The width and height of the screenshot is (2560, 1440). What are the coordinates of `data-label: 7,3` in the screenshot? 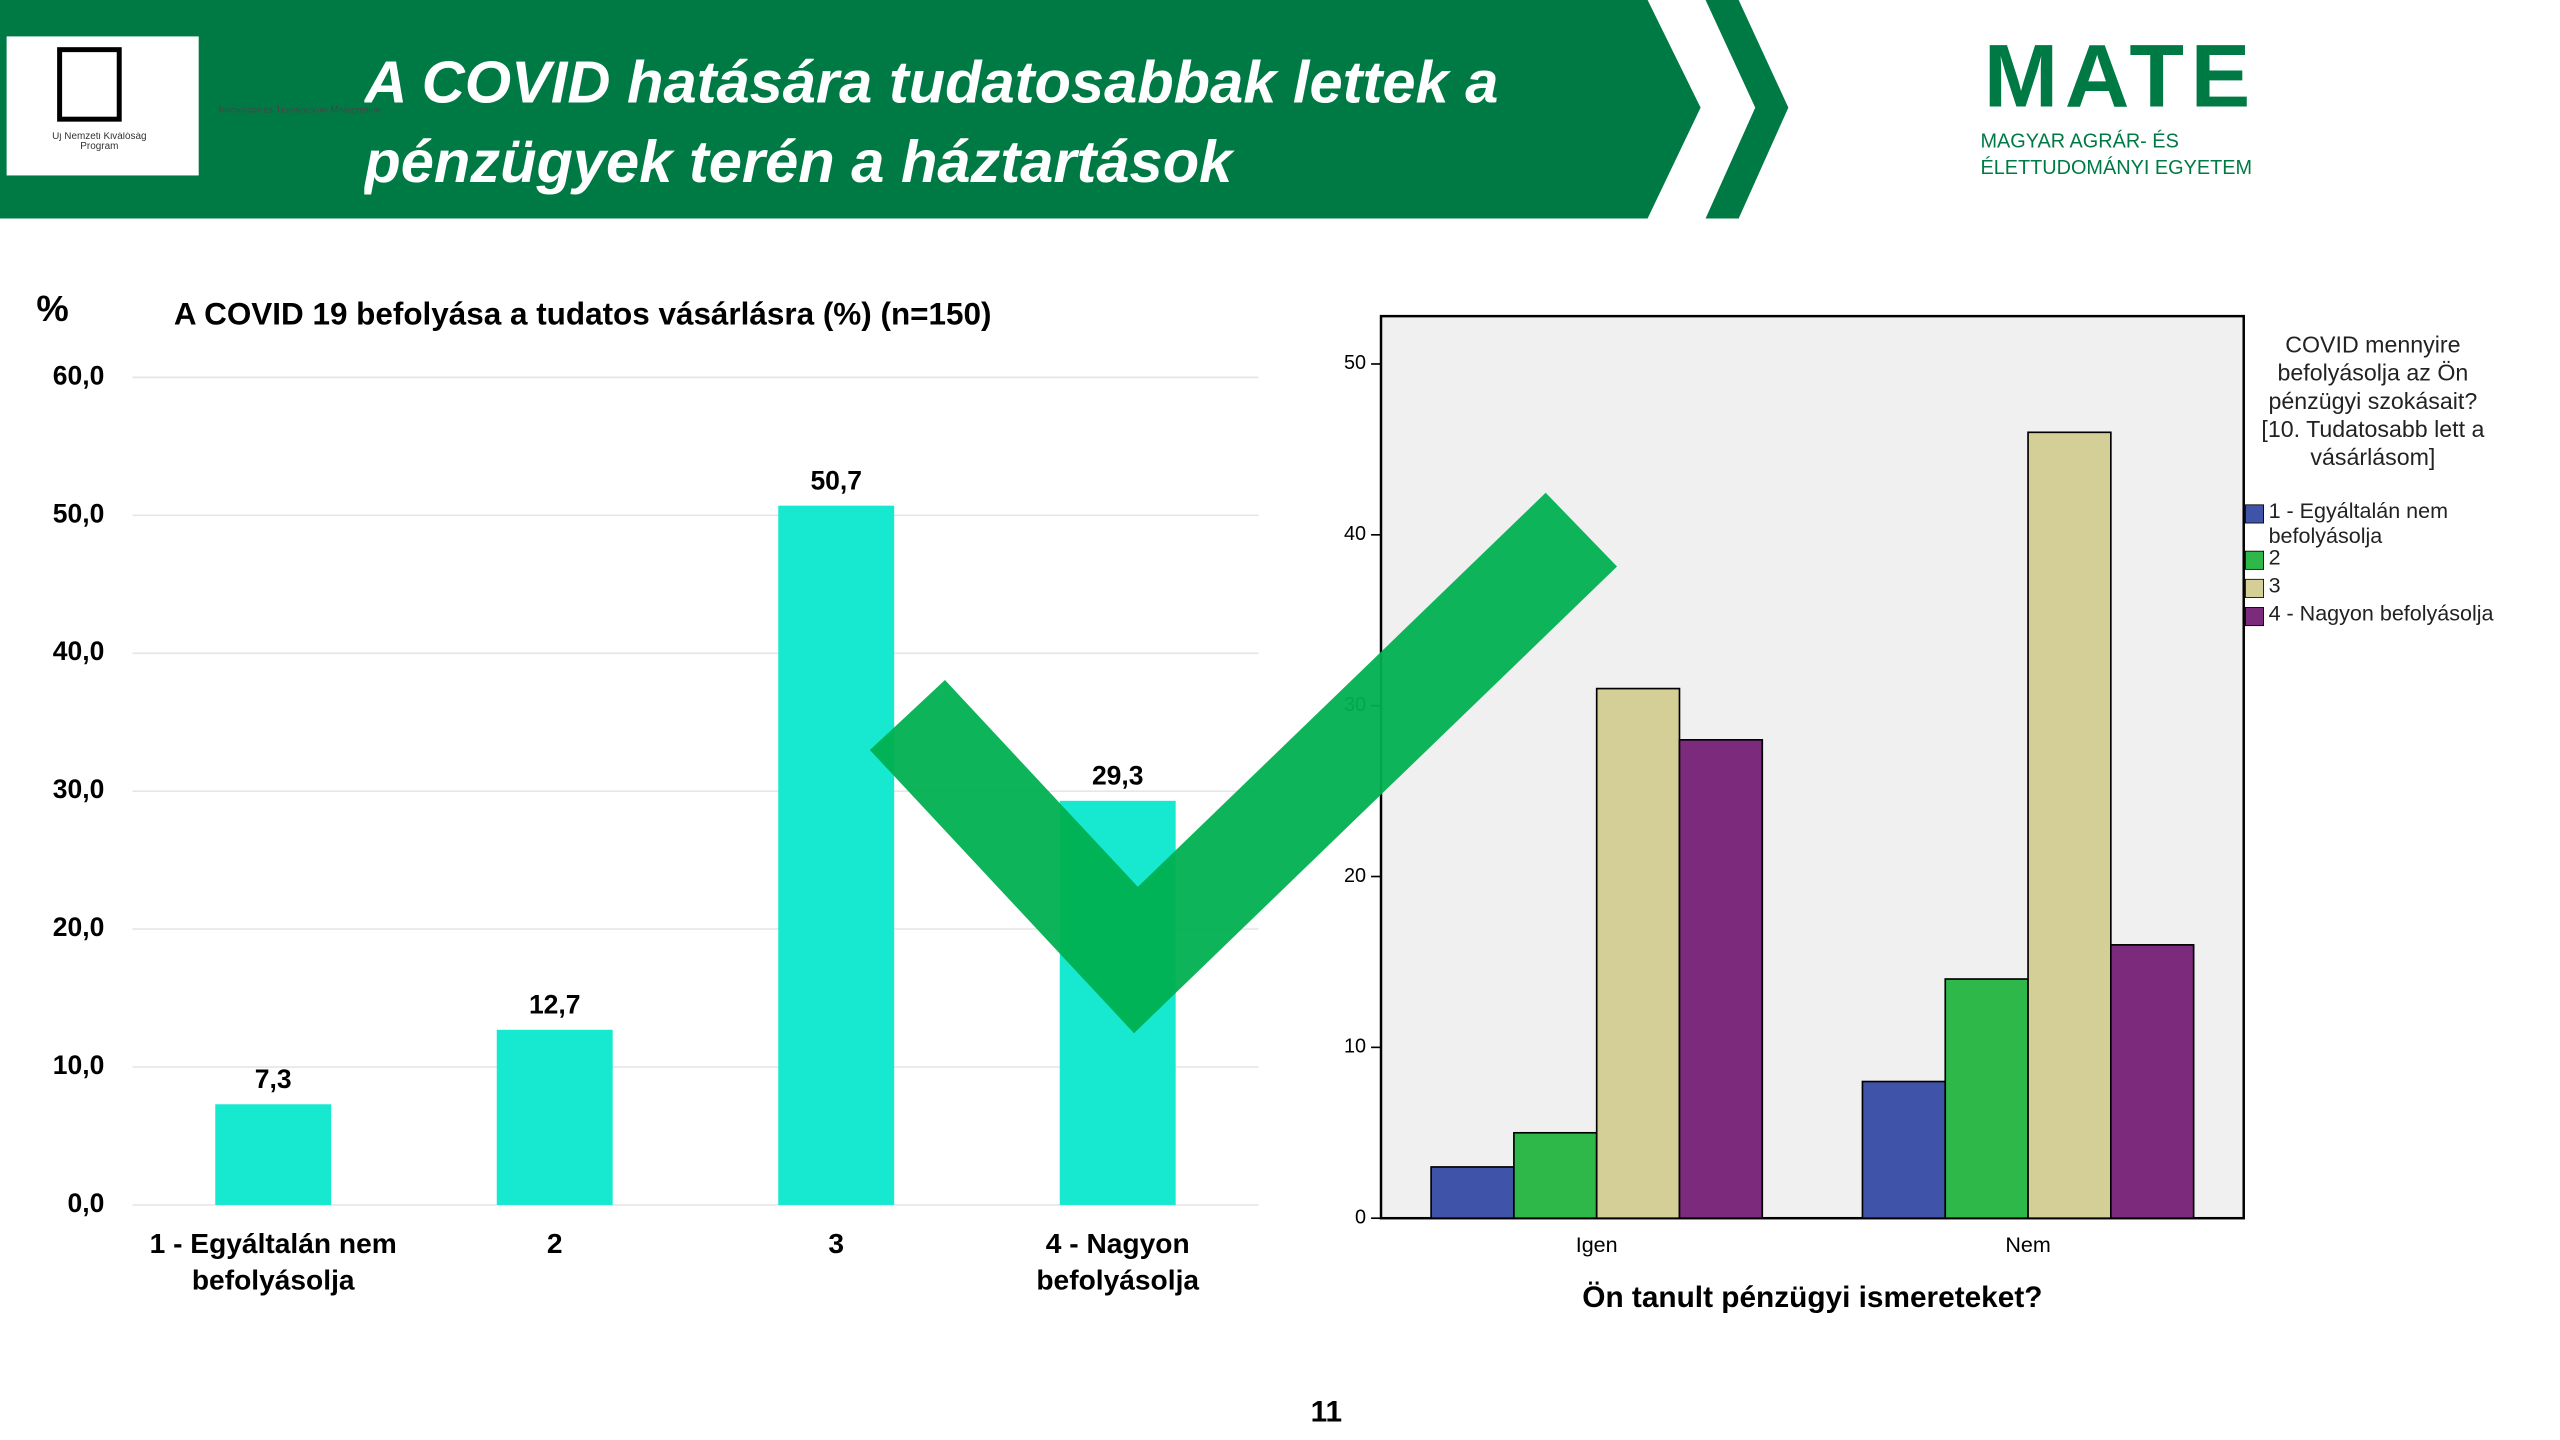 It's located at (273, 1079).